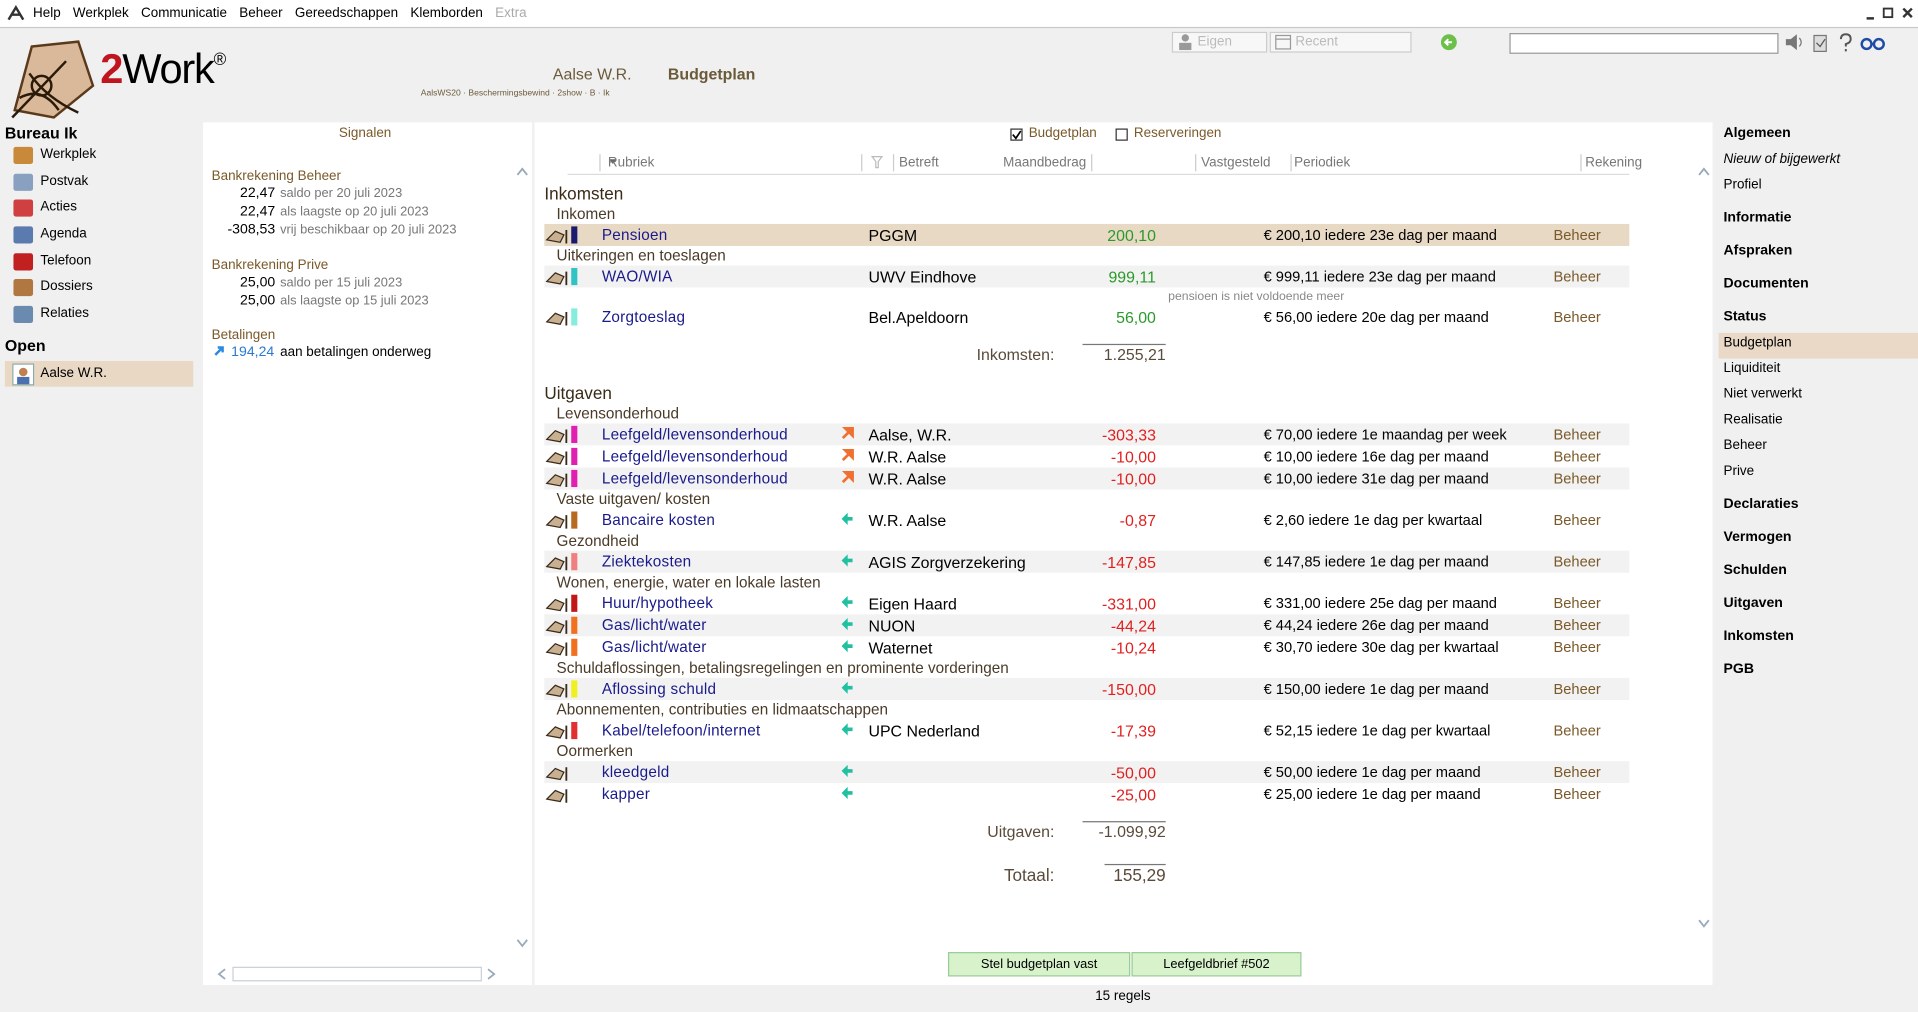 This screenshot has width=1918, height=1012. What do you see at coordinates (1133, 772) in the screenshot?
I see `amount: -50,00` at bounding box center [1133, 772].